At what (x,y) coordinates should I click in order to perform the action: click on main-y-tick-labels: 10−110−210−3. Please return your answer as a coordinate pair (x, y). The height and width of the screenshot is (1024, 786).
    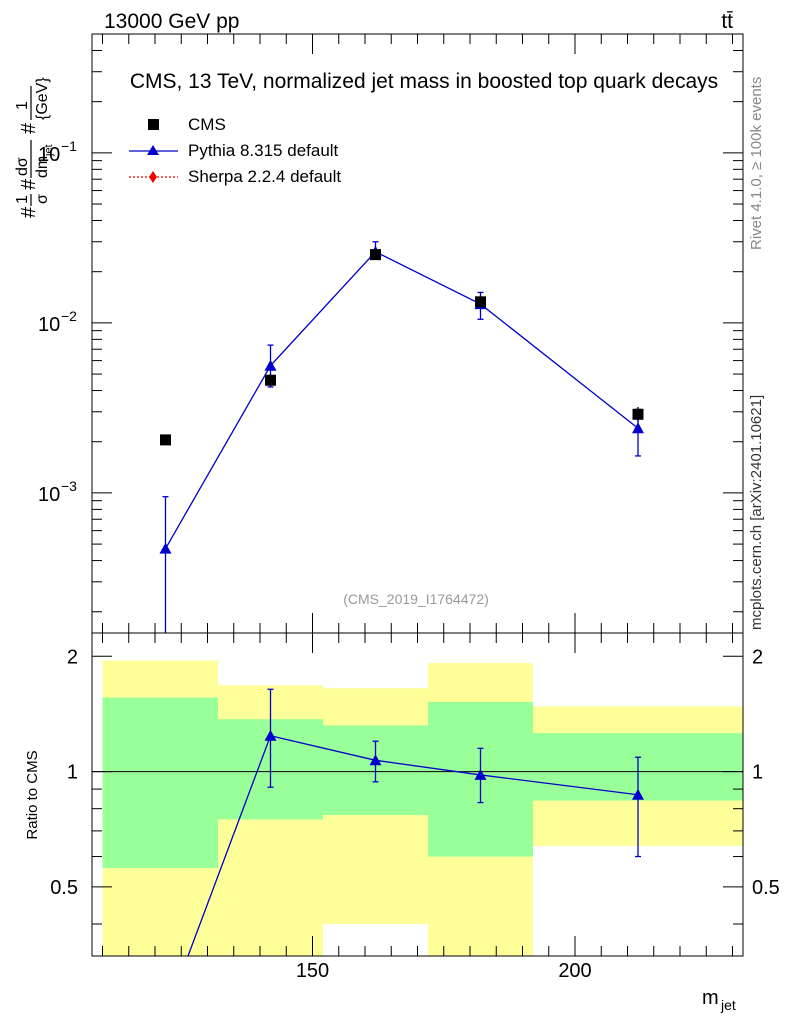
    Looking at the image, I should click on (57, 322).